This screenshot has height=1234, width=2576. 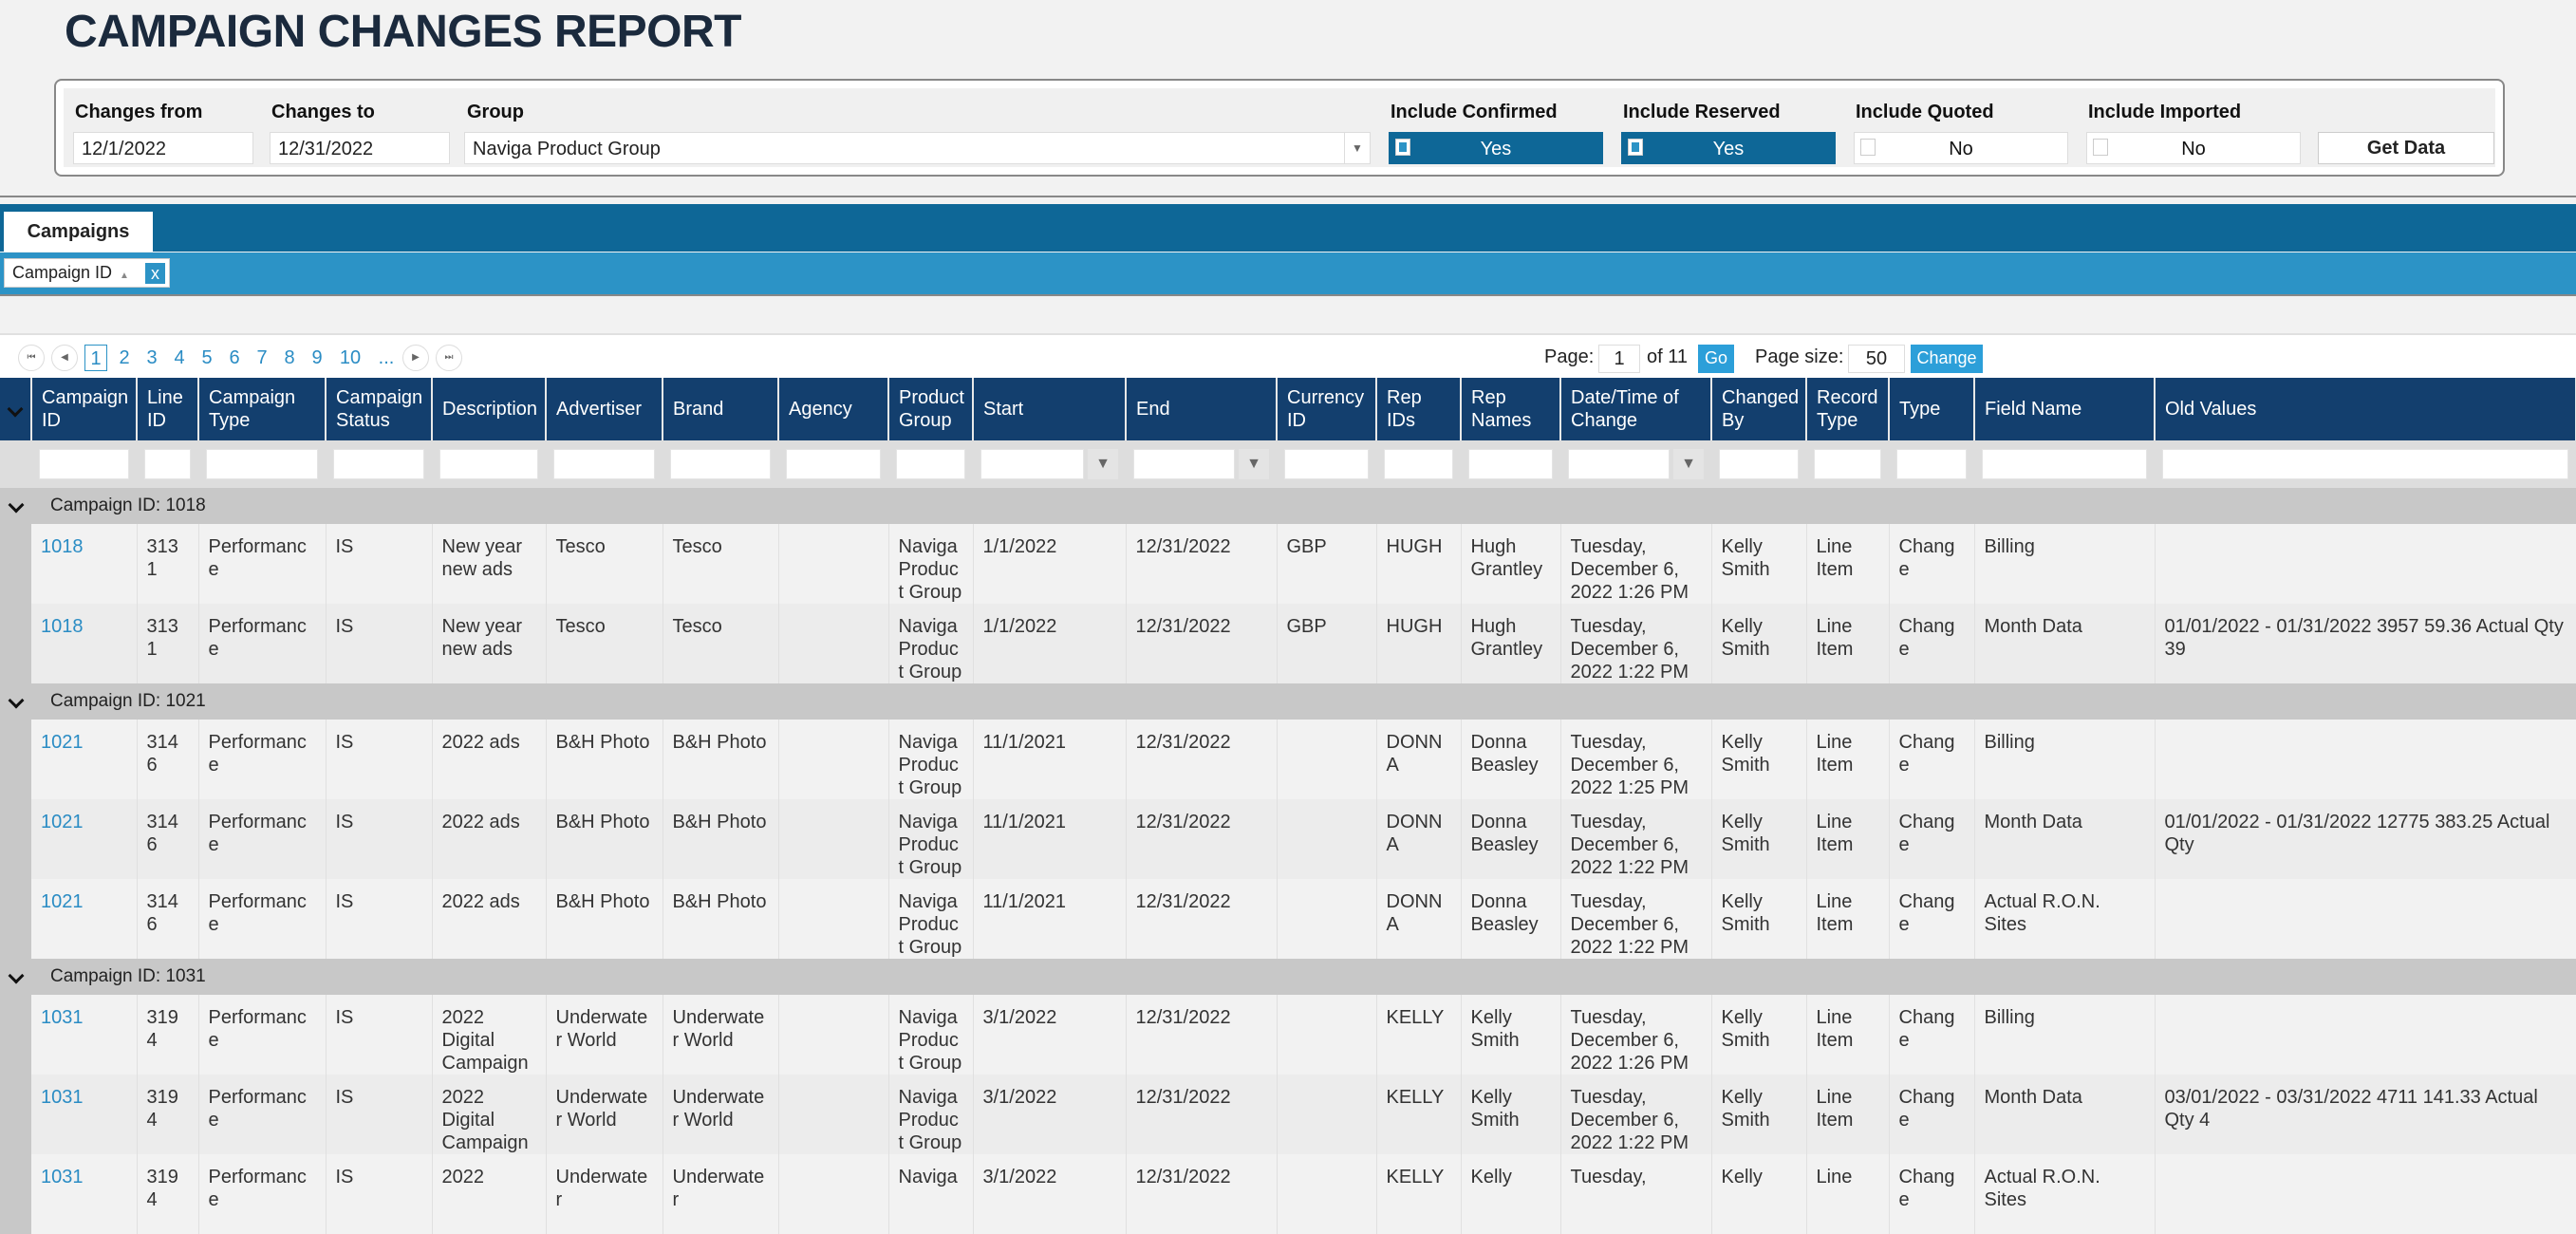 What do you see at coordinates (95, 358) in the screenshot?
I see `page-link-1: 1` at bounding box center [95, 358].